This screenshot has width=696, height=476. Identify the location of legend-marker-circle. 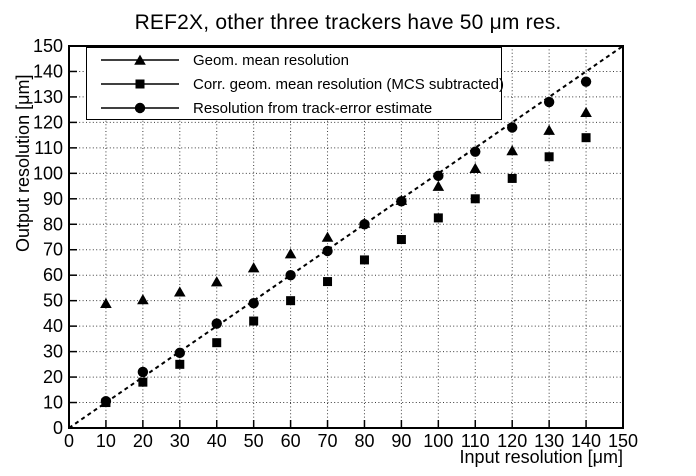
(140, 108).